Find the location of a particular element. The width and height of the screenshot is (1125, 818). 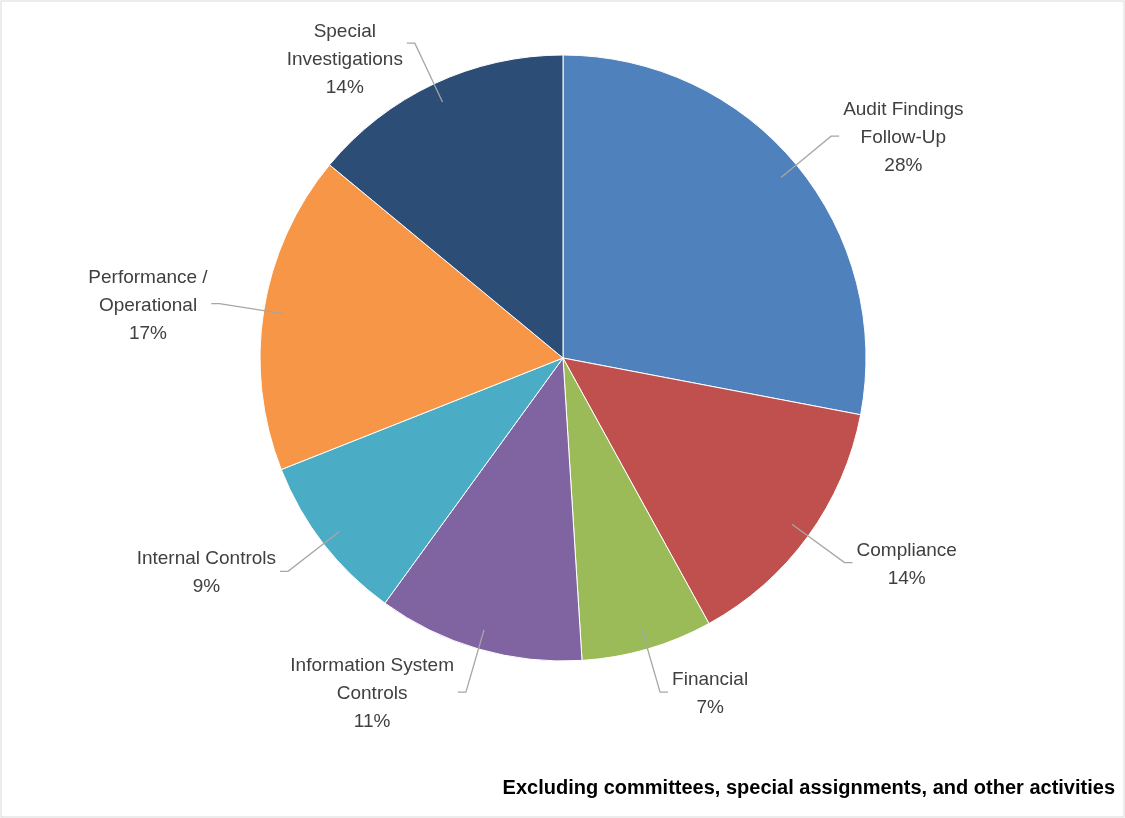

data-label: 28% is located at coordinates (903, 165).